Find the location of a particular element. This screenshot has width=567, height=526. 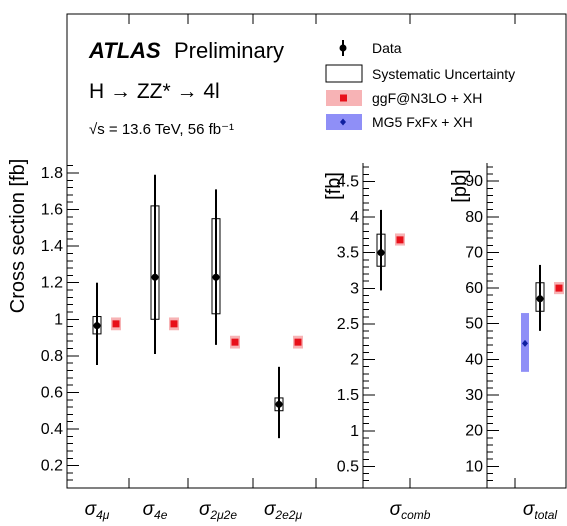

y-tick-label: 1.5 is located at coordinates (348, 395).